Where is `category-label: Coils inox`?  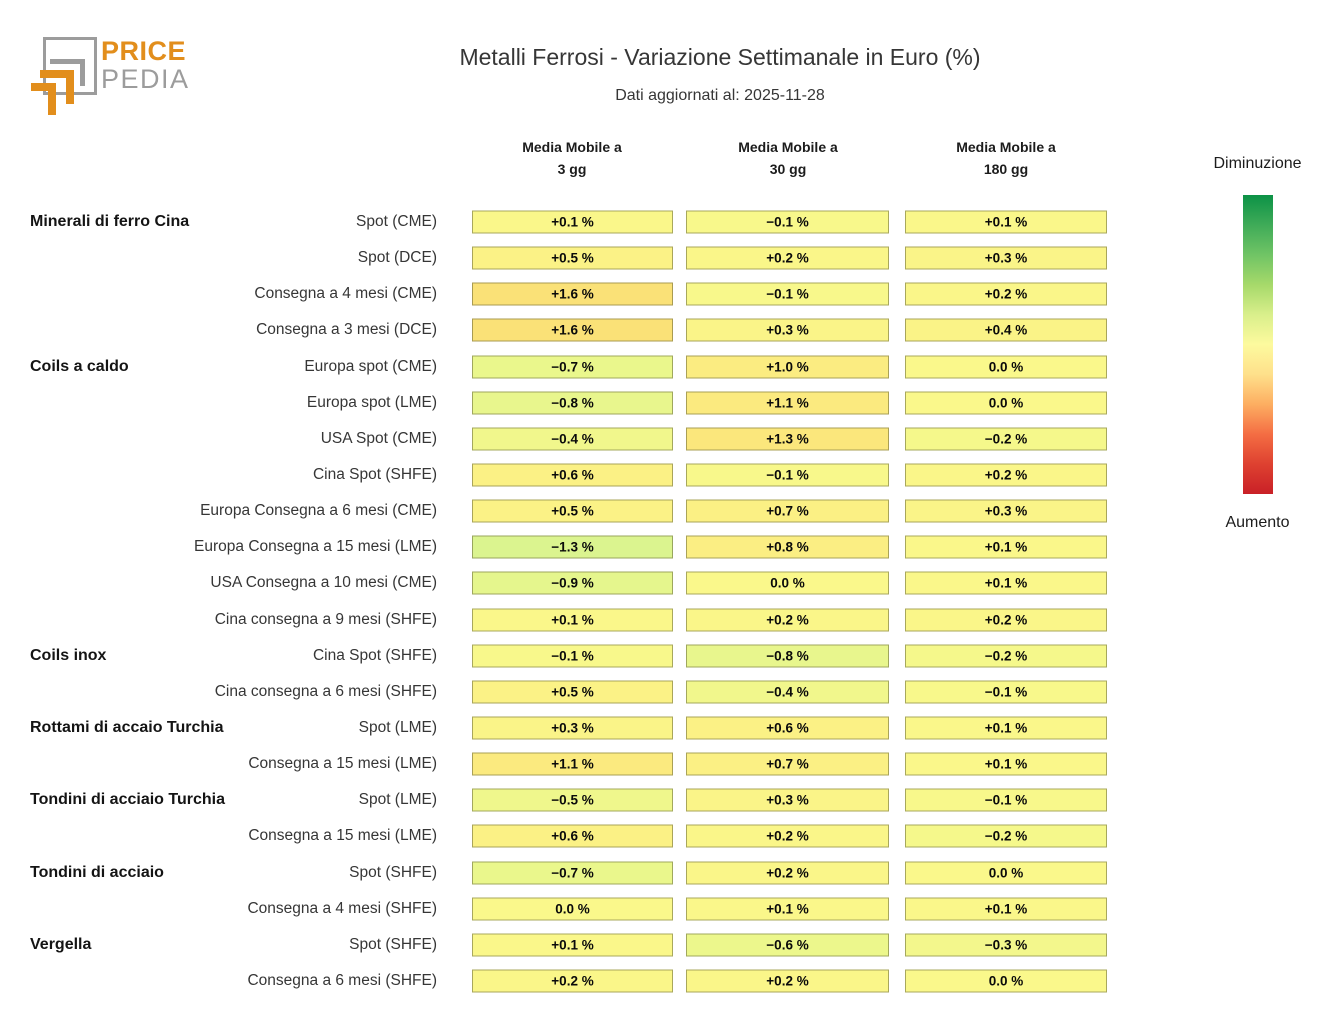 category-label: Coils inox is located at coordinates (68, 655).